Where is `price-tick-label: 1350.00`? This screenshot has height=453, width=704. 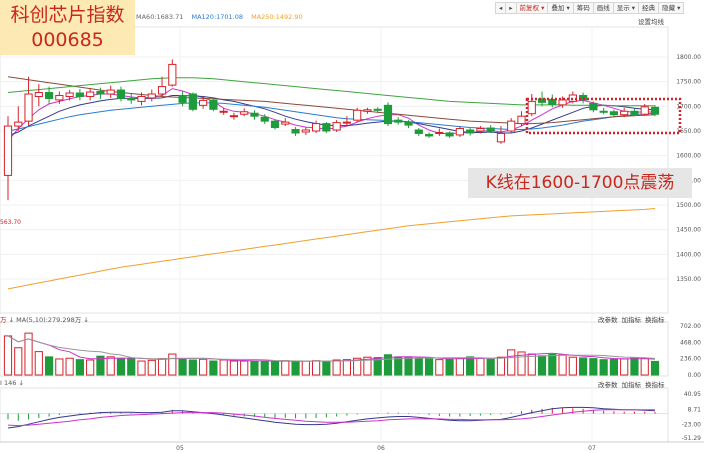 price-tick-label: 1350.00 is located at coordinates (688, 279).